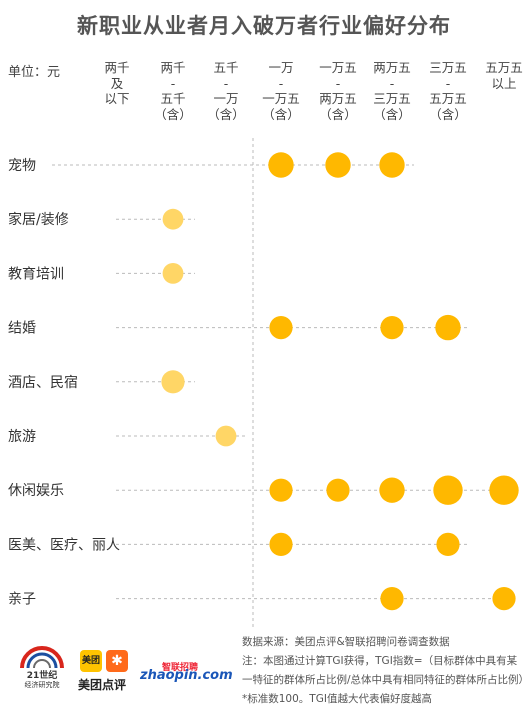  I want to click on category-label: 亲子, so click(22, 600).